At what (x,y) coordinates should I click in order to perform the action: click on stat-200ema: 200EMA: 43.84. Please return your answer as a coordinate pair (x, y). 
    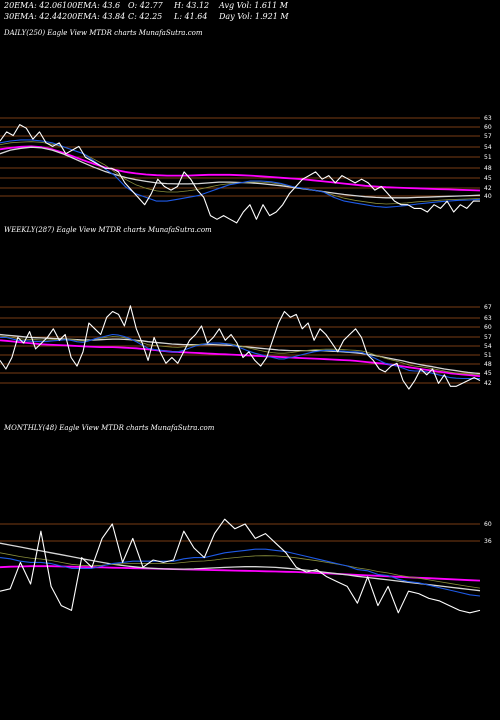
    Looking at the image, I should click on (94, 16).